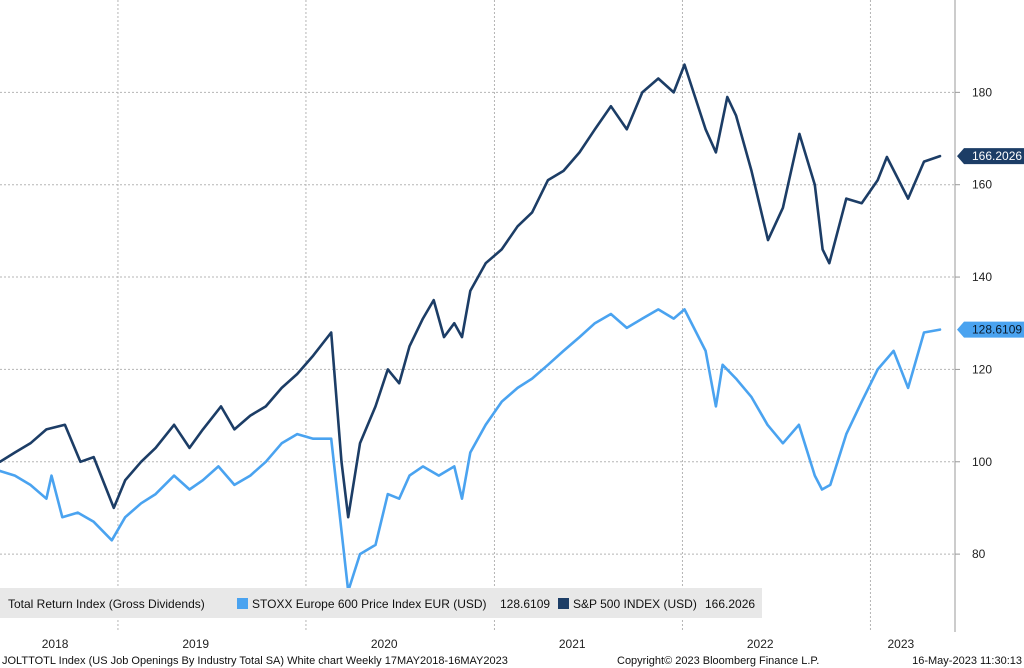 The image size is (1024, 668). What do you see at coordinates (997, 330) in the screenshot?
I see `value-tag-label: 128.6109` at bounding box center [997, 330].